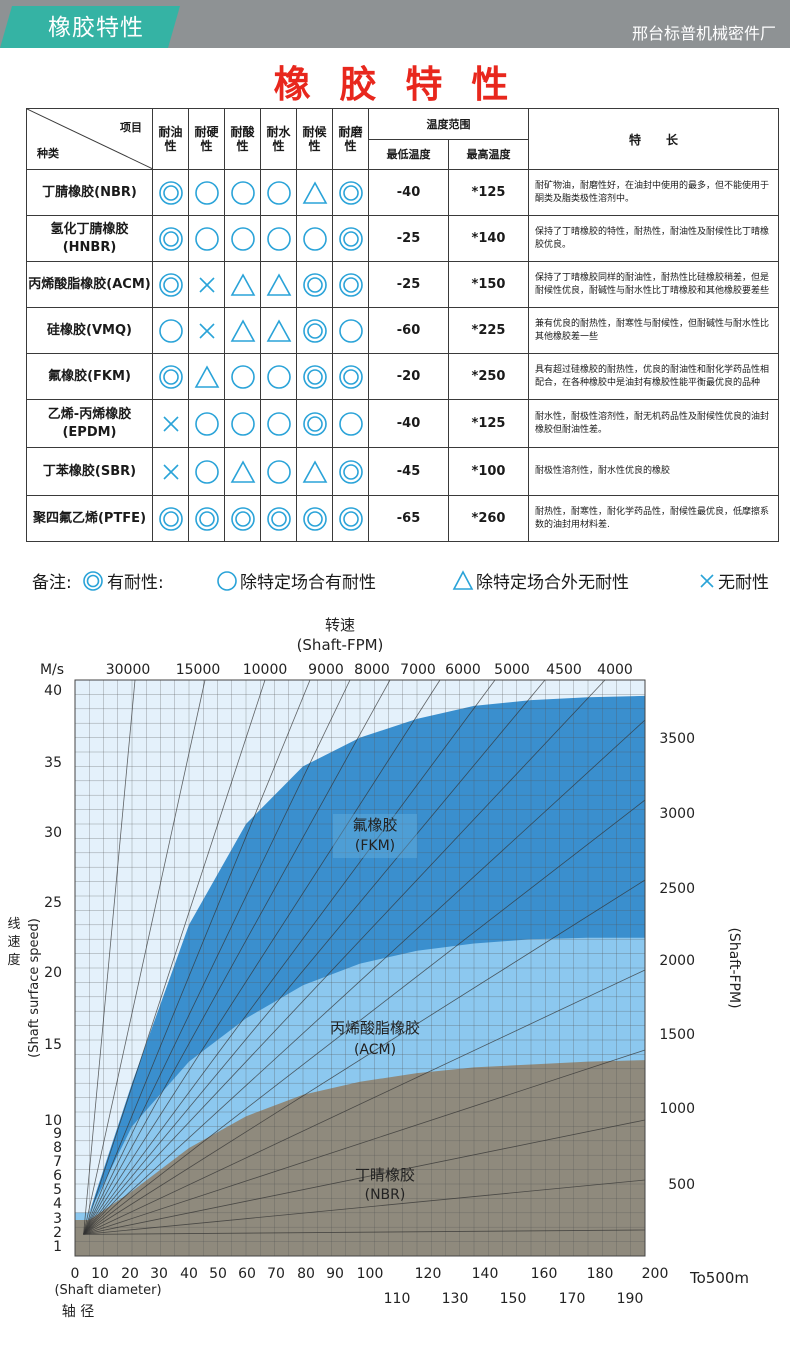 The width and height of the screenshot is (790, 1354). I want to click on header-temp-range: 温度范围, so click(448, 124).